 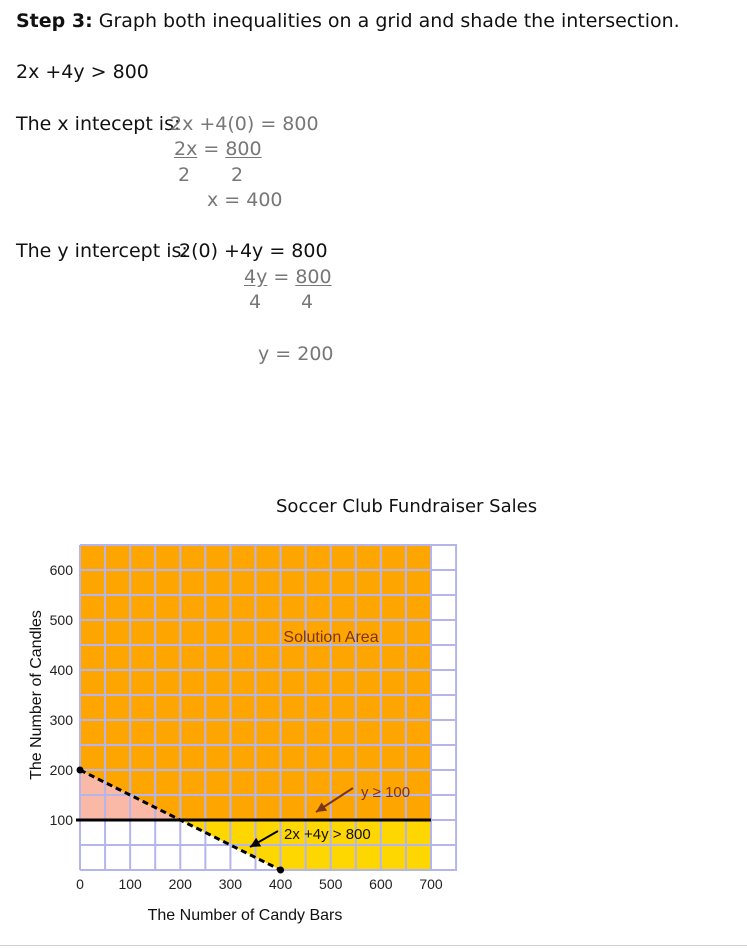 I want to click on step-label: Step 3:, so click(x=54, y=21).